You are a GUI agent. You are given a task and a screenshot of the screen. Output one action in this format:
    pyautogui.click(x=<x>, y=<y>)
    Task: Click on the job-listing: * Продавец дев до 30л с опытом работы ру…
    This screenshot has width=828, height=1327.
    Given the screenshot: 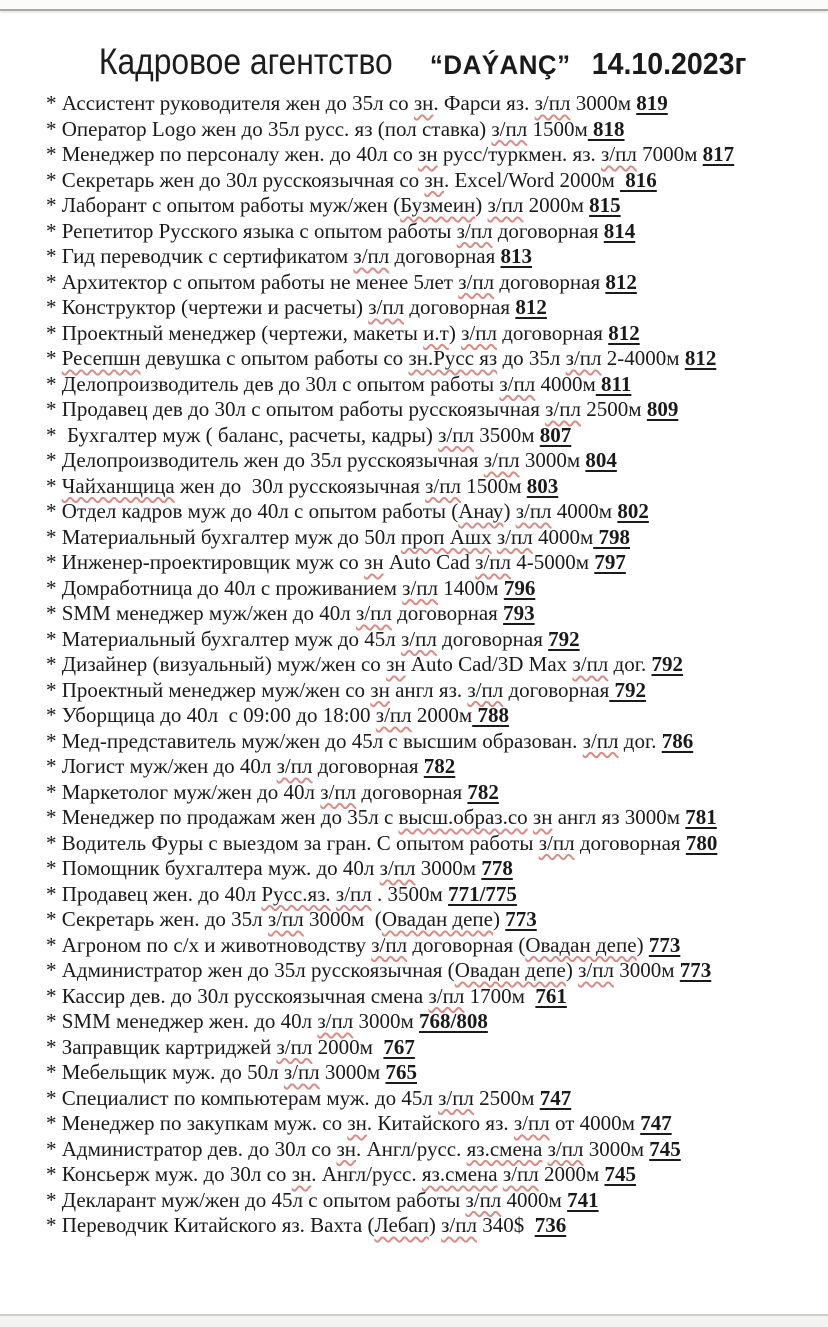 What is the action you would take?
    pyautogui.click(x=434, y=410)
    